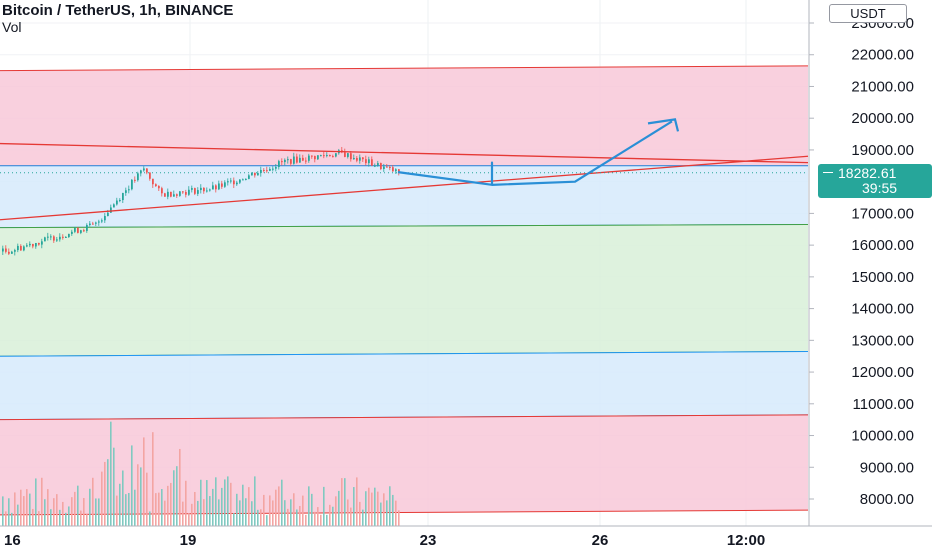  Describe the element at coordinates (882, 245) in the screenshot. I see `price-tick-label: 16000.00` at that location.